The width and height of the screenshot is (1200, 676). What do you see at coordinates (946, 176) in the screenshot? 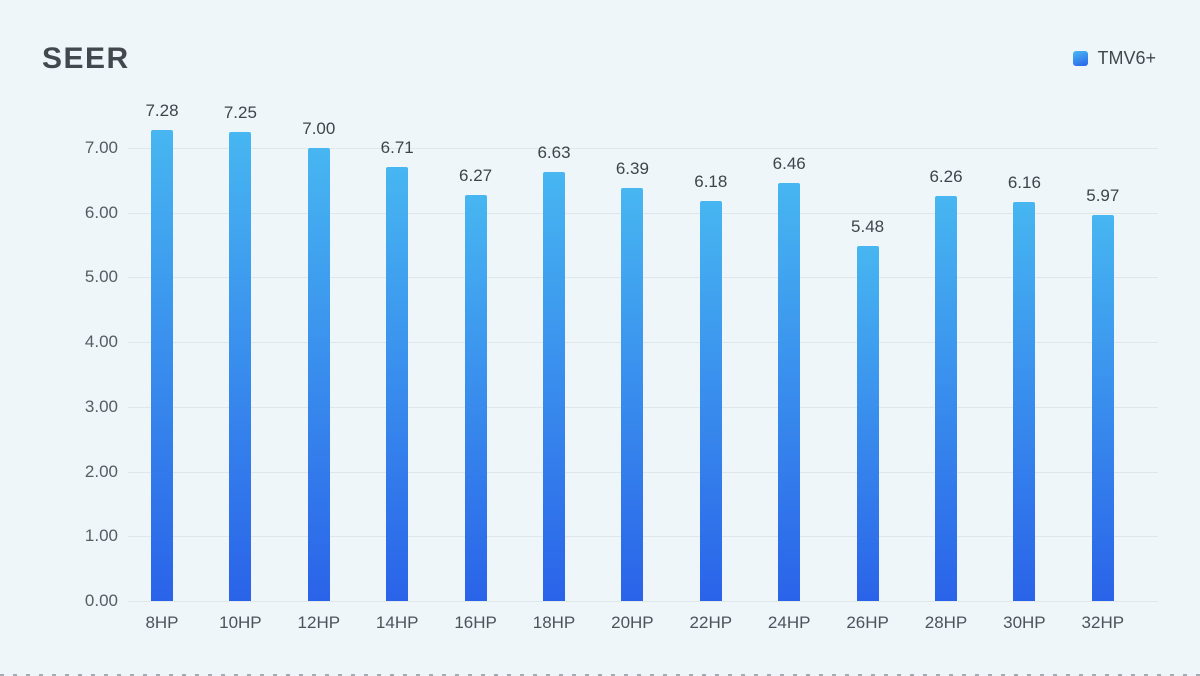
I see `bar-value-label: 6.26` at bounding box center [946, 176].